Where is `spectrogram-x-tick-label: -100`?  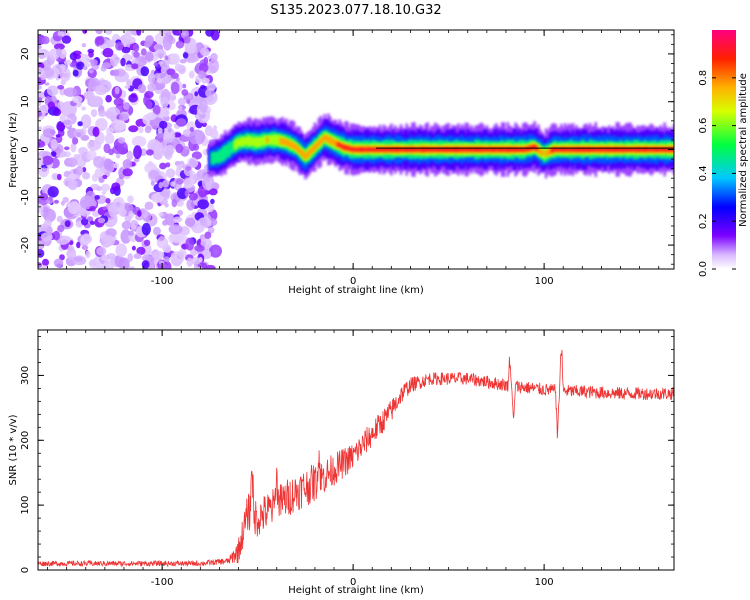 spectrogram-x-tick-label: -100 is located at coordinates (162, 281).